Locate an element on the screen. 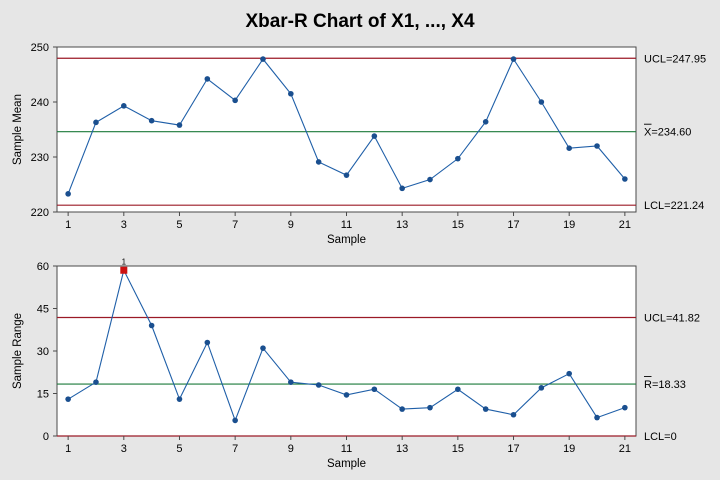 The image size is (720, 480). bar-symbol: R is located at coordinates (648, 385).